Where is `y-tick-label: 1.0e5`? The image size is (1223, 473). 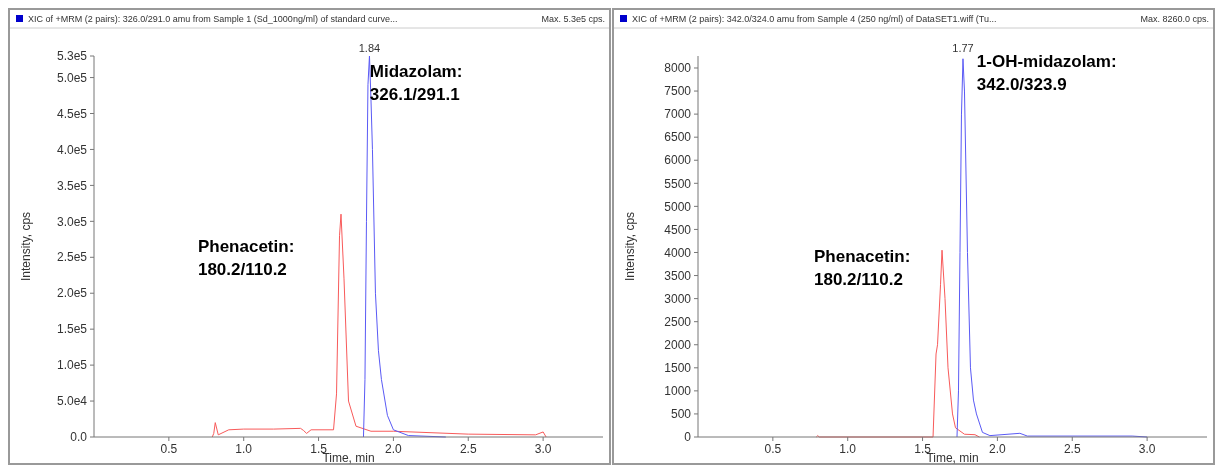
y-tick-label: 1.0e5 is located at coordinates (72, 365).